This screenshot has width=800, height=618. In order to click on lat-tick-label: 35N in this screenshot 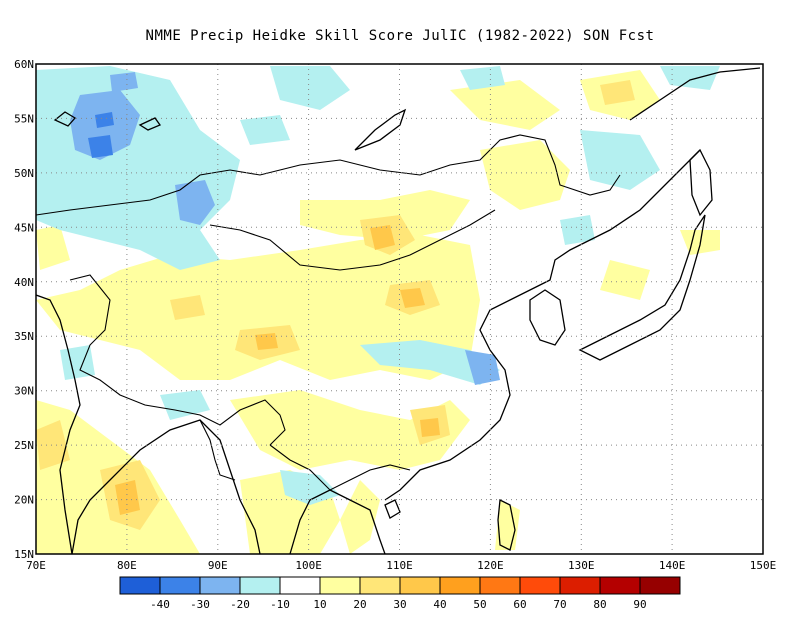, I will do `click(24, 336)`.